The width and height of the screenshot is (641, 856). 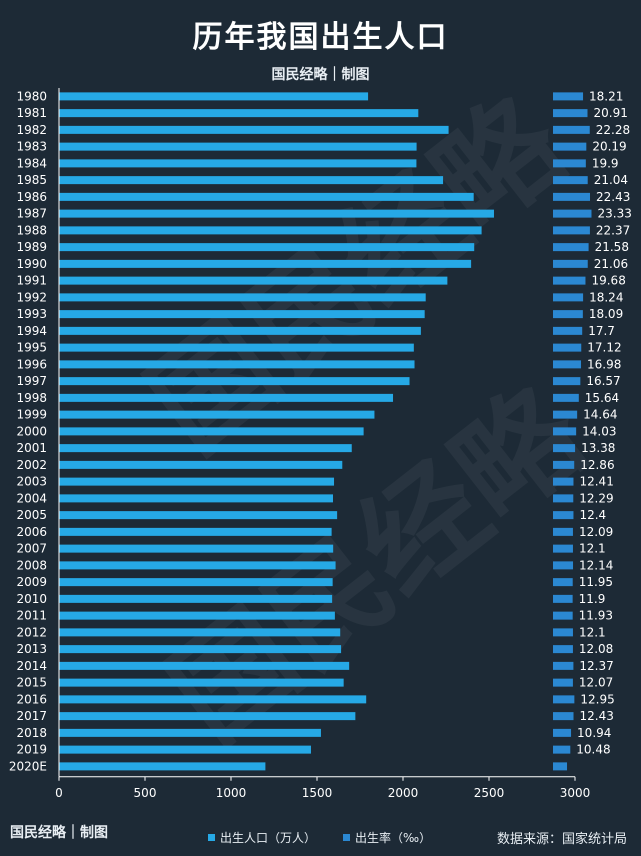 I want to click on rate-value-label: 20.91, so click(x=611, y=113).